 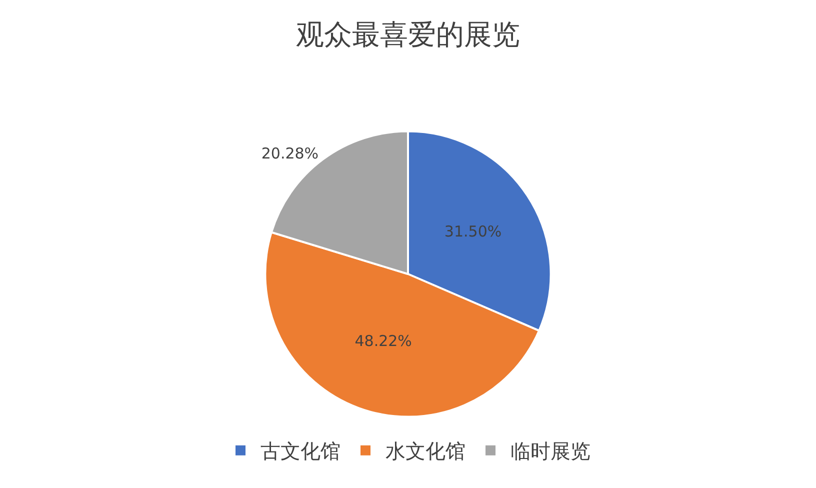 I want to click on legend-label: 古文化馆, so click(x=300, y=451).